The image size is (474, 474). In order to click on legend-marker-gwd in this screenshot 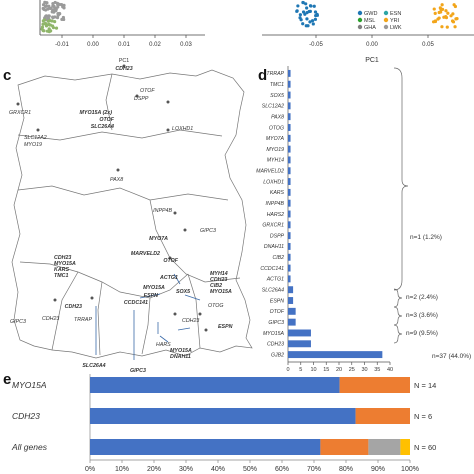, I will do `click(360, 13)`.